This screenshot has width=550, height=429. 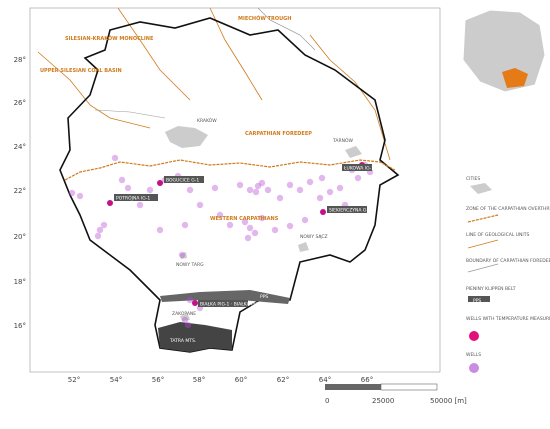 I want to click on pieniny-belt, so click(x=225, y=297).